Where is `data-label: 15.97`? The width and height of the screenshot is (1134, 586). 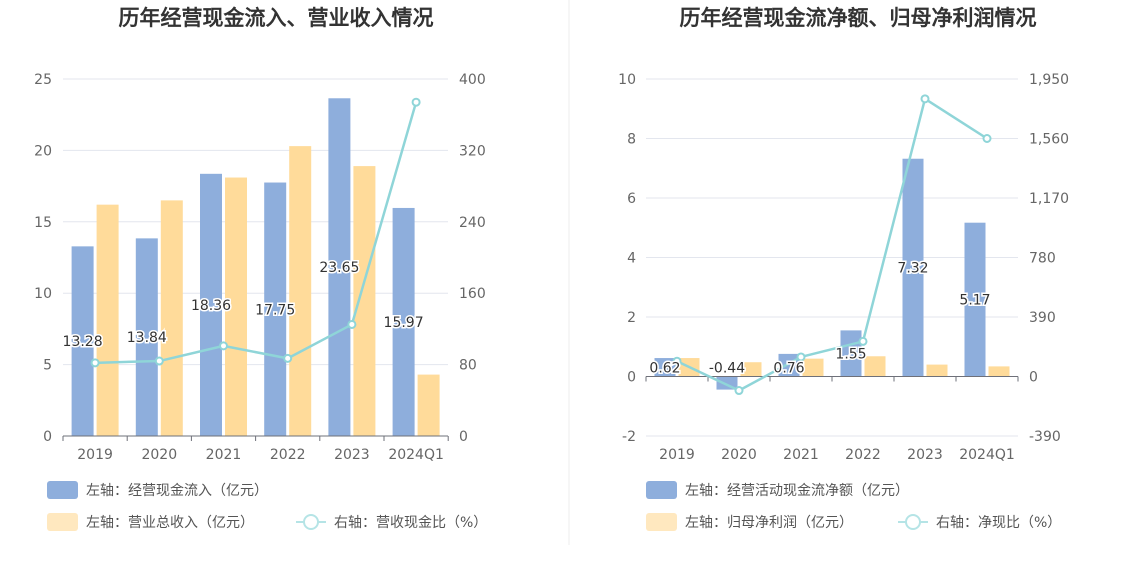
data-label: 15.97 is located at coordinates (404, 323).